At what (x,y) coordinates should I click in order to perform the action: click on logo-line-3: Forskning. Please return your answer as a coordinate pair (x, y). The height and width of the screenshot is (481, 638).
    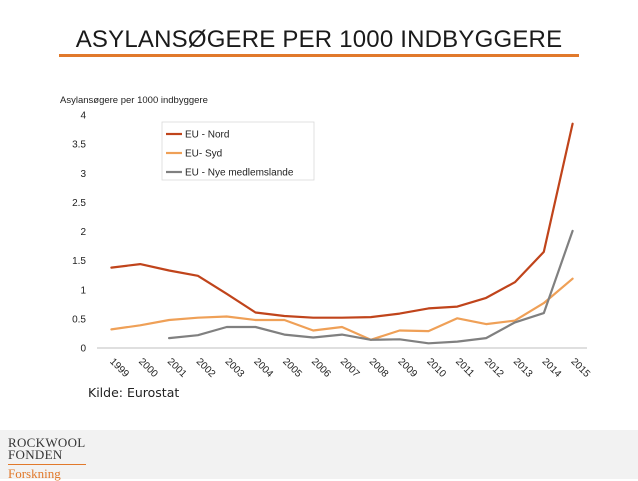
    Looking at the image, I should click on (34, 473).